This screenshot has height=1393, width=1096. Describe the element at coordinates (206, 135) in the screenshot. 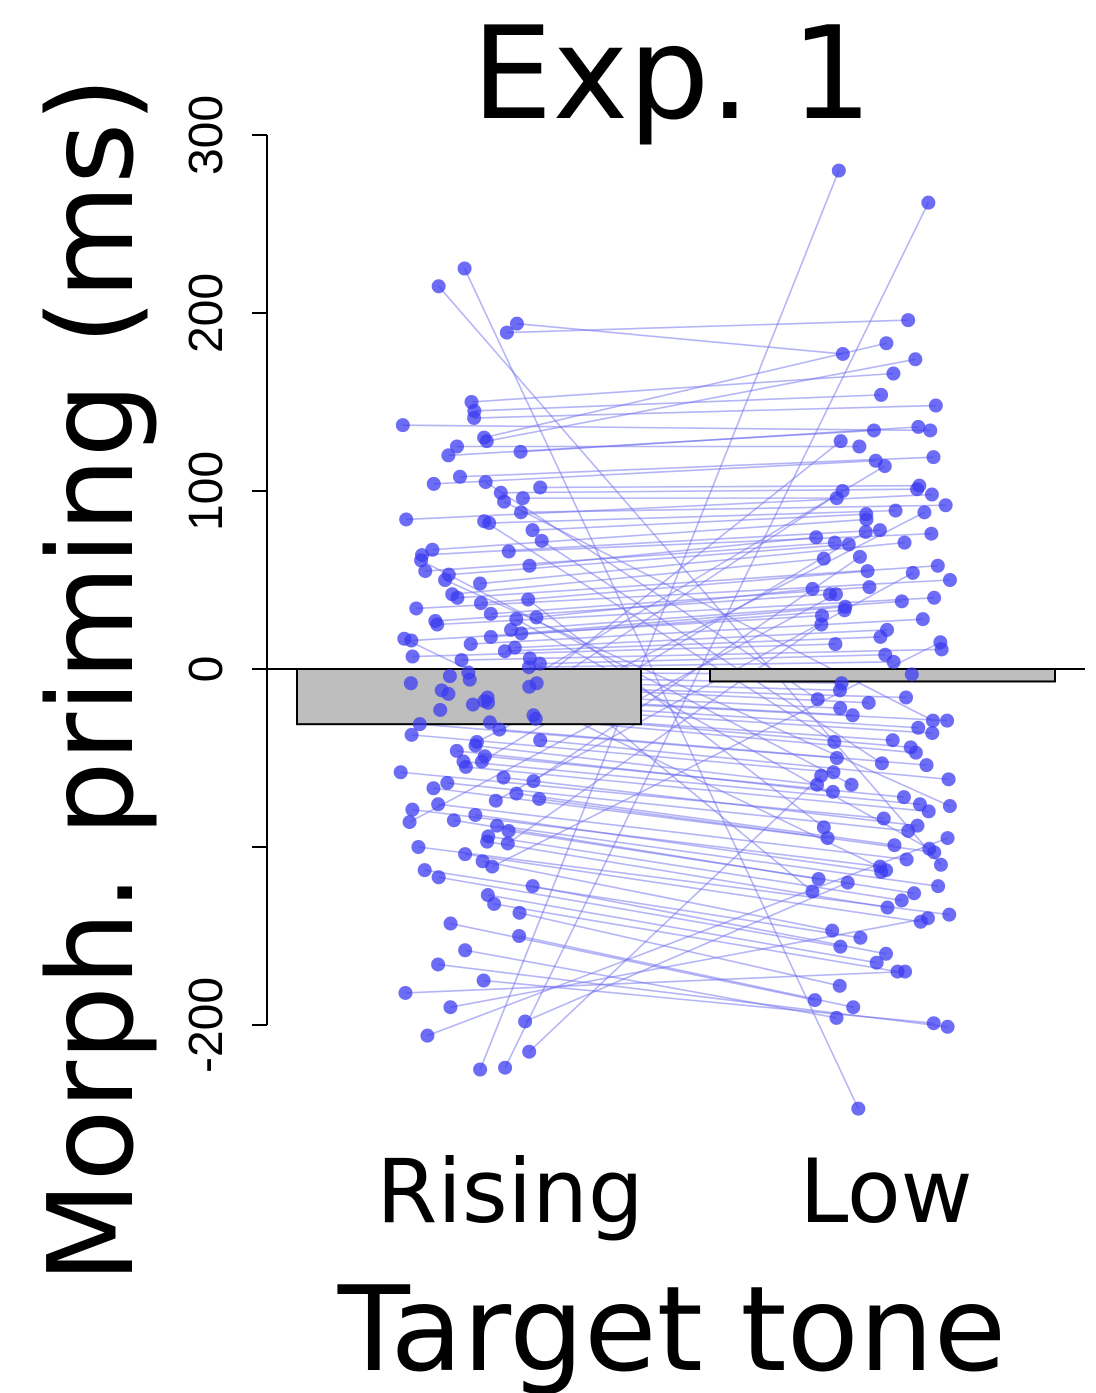

I see `y-tick-label: 300` at that location.